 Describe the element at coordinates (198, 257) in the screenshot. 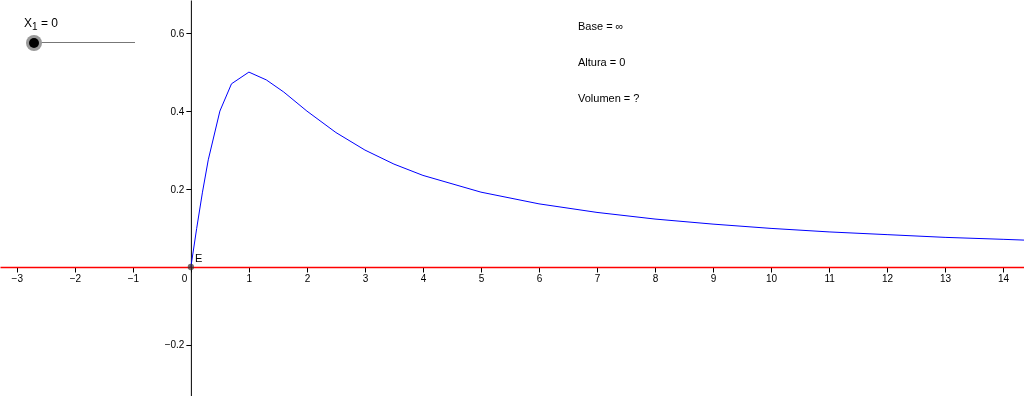

I see `series-label: E` at that location.